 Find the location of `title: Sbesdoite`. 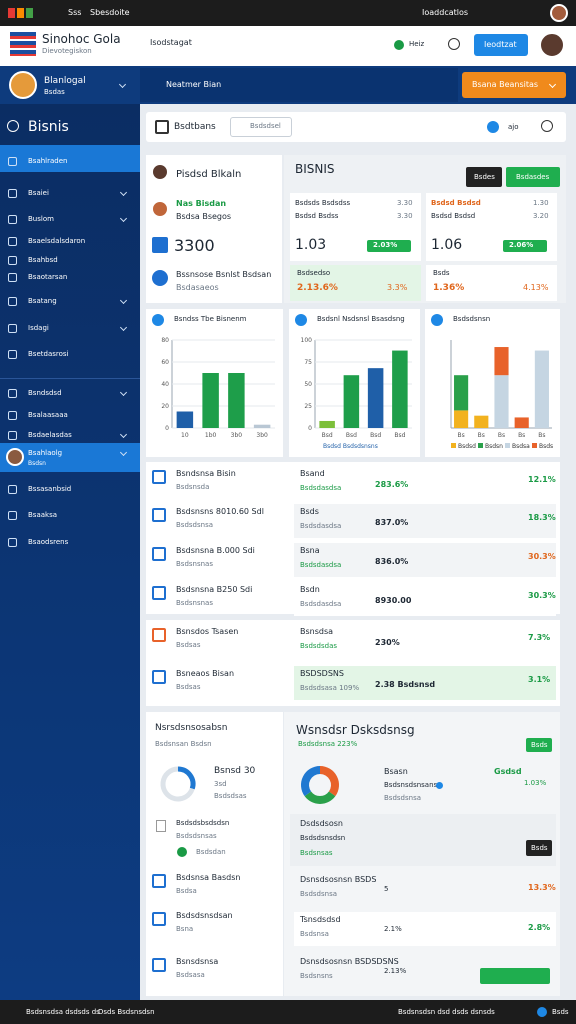

title: Sbesdoite is located at coordinates (110, 12).